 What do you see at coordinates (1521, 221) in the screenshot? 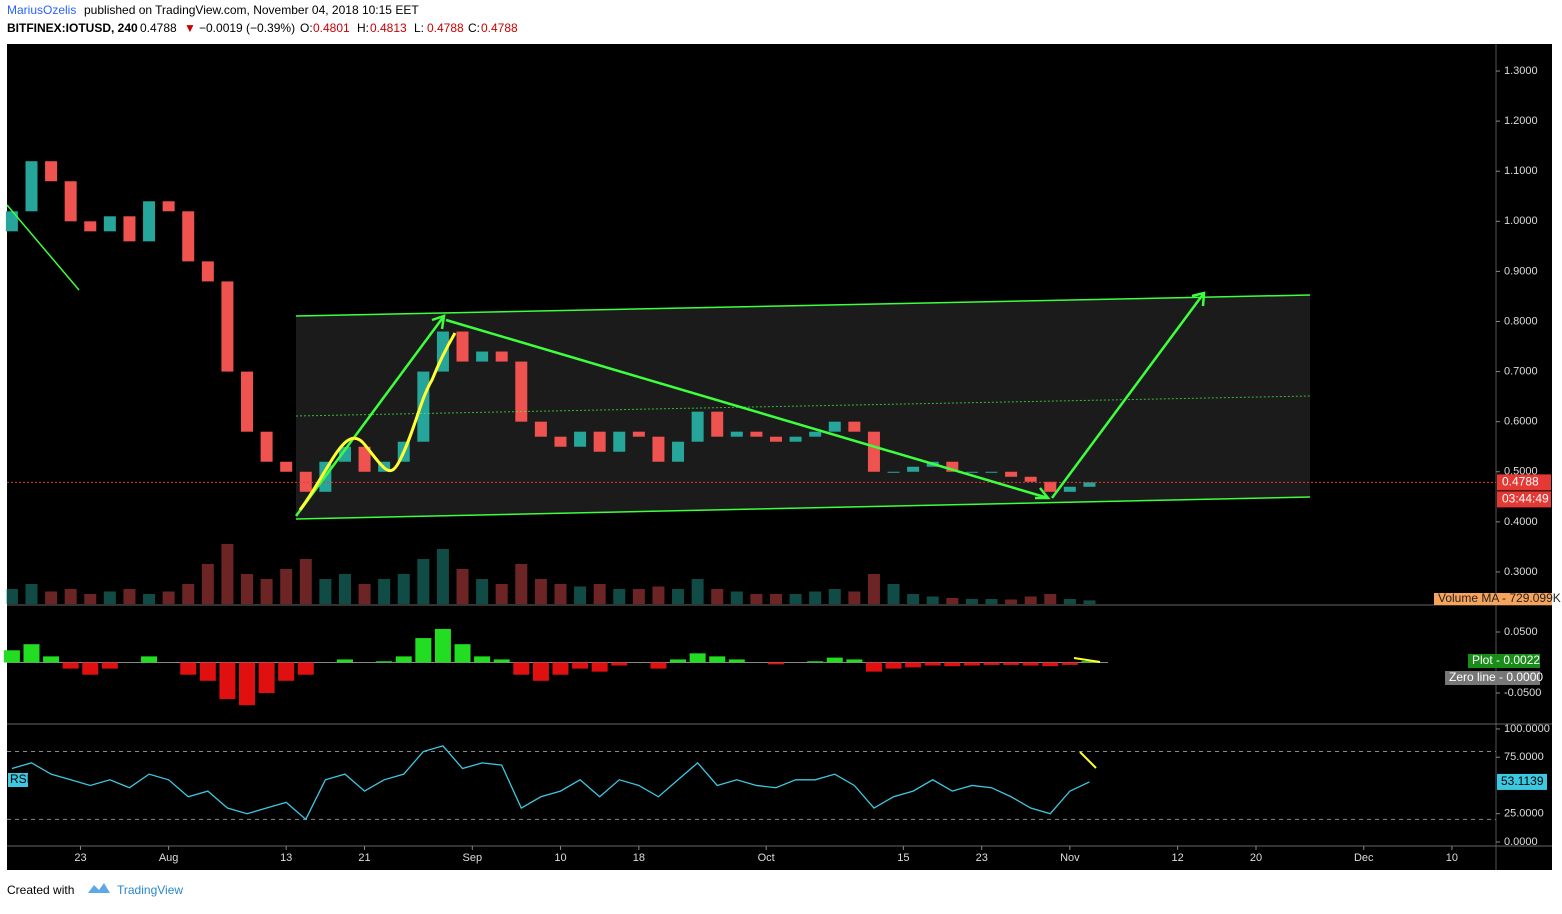
I see `y-tick-label: 1.0000` at bounding box center [1521, 221].